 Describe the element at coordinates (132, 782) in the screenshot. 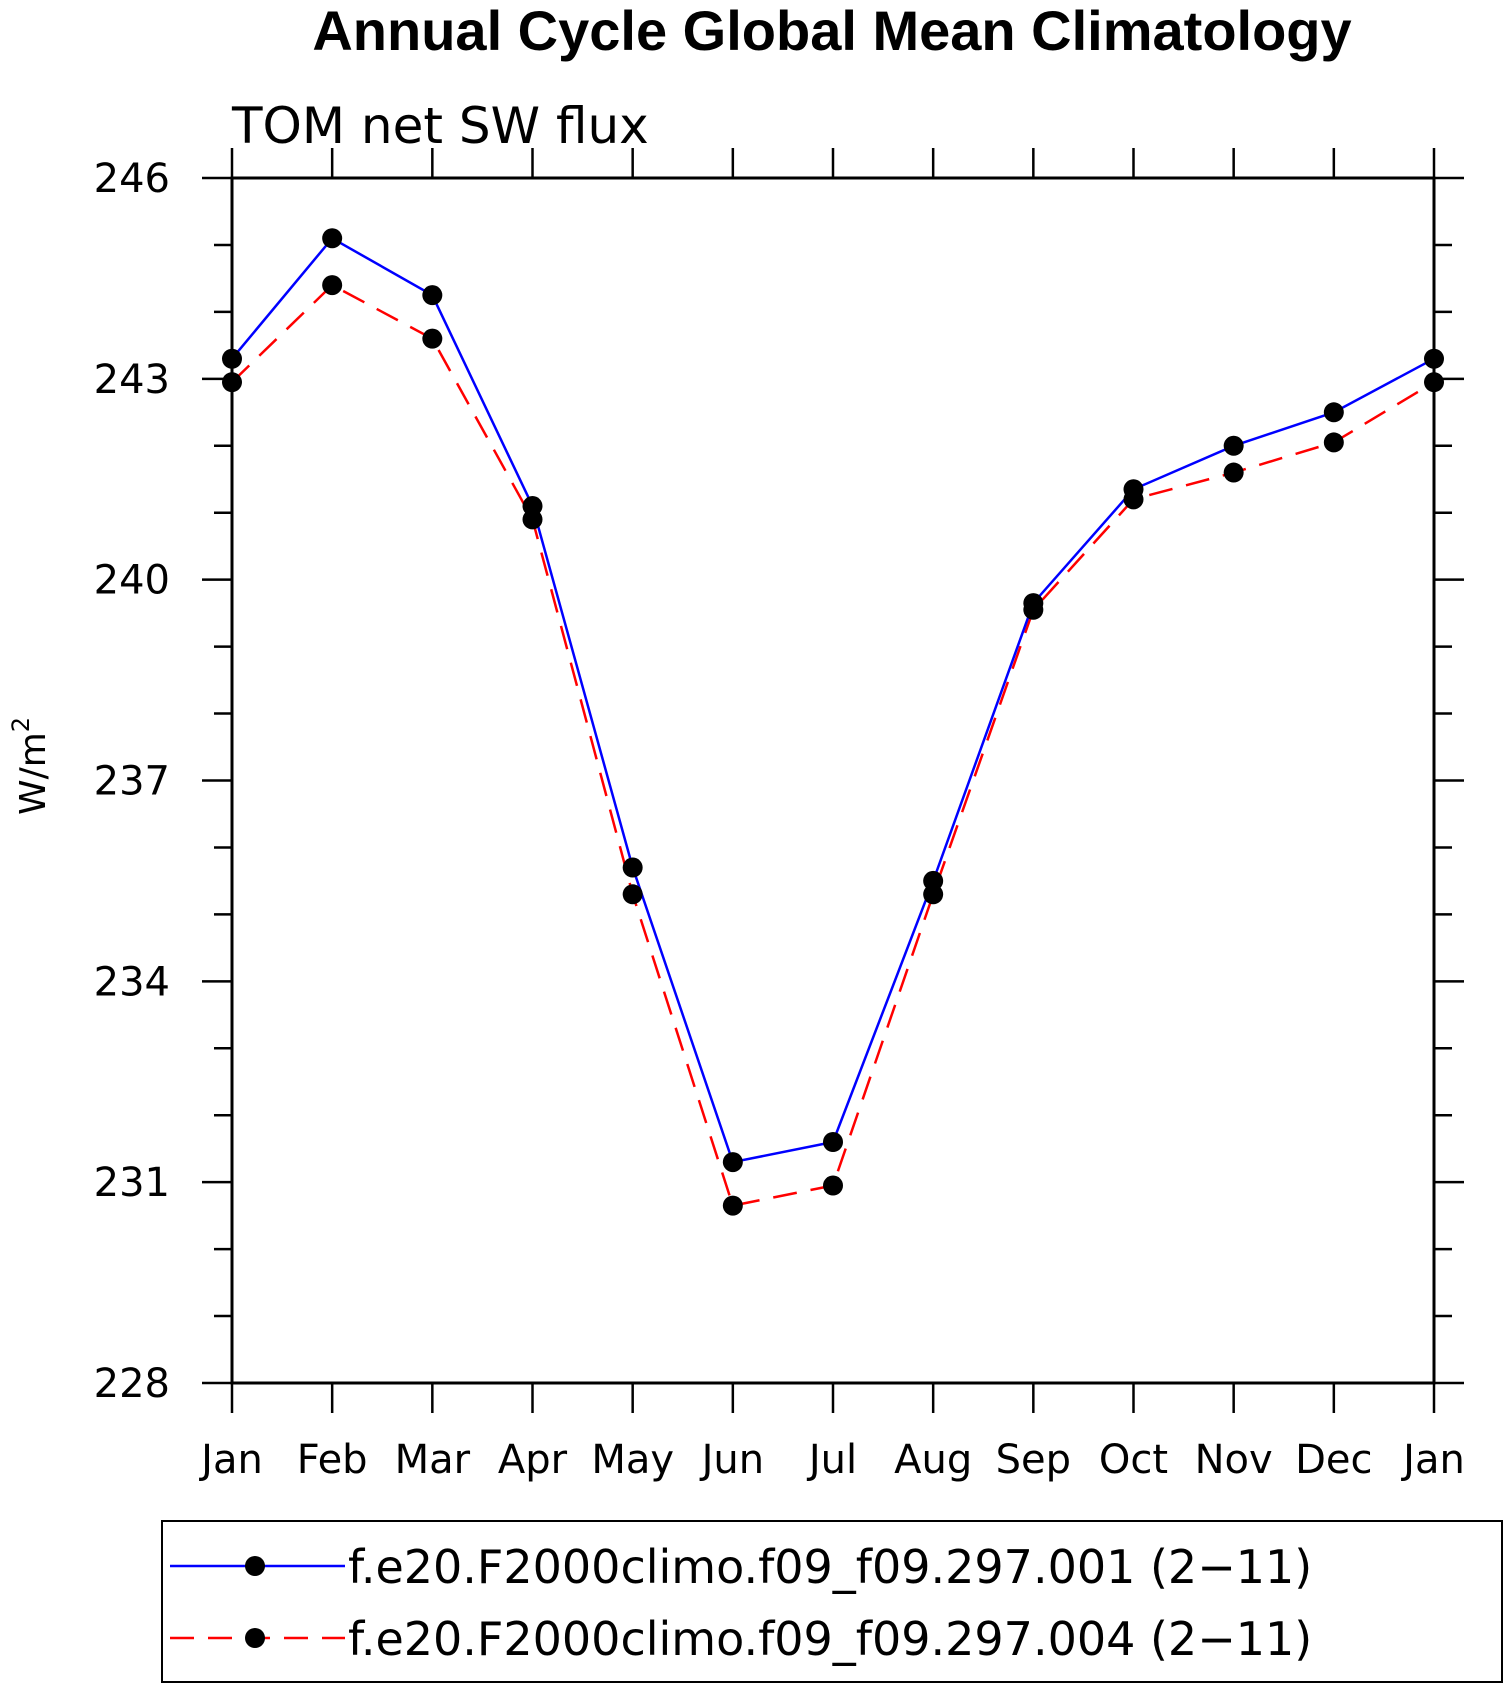

I see `y-tick-label: 237` at that location.